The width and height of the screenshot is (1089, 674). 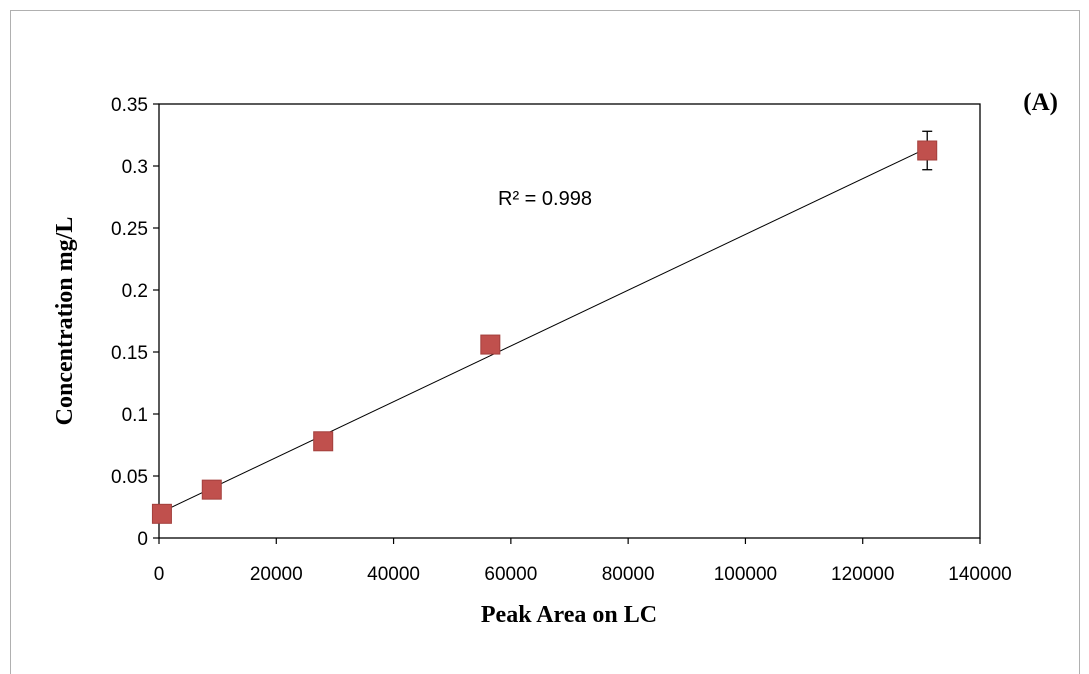 I want to click on x-tick-label: 100000, so click(x=745, y=574).